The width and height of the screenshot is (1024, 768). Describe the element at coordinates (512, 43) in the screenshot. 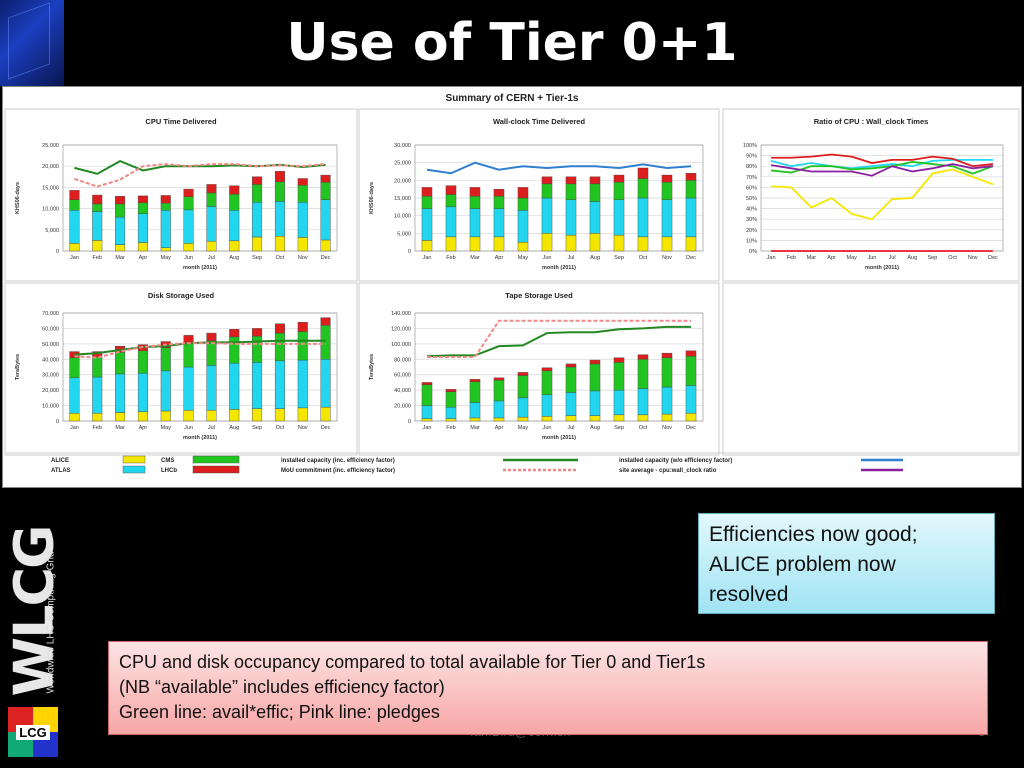

I see `slide-title: Use of Tier 0+1` at that location.